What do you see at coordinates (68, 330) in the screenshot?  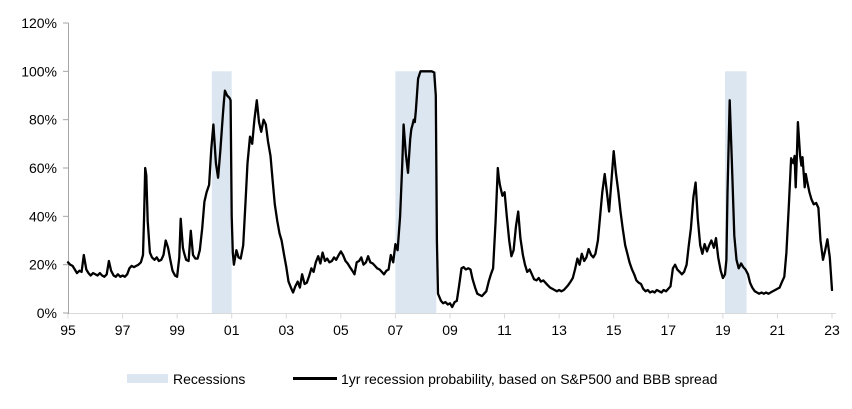 I see `x-tick-label: 95` at bounding box center [68, 330].